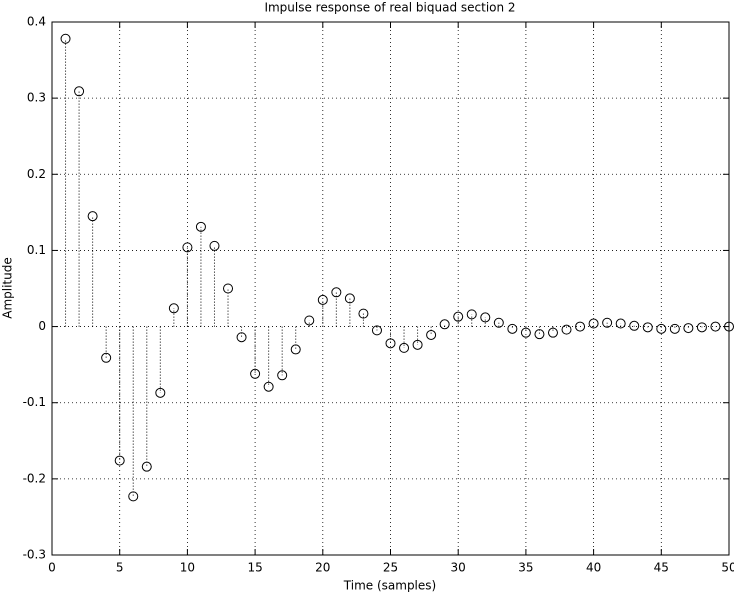  I want to click on x-tick-label: 45, so click(661, 568).